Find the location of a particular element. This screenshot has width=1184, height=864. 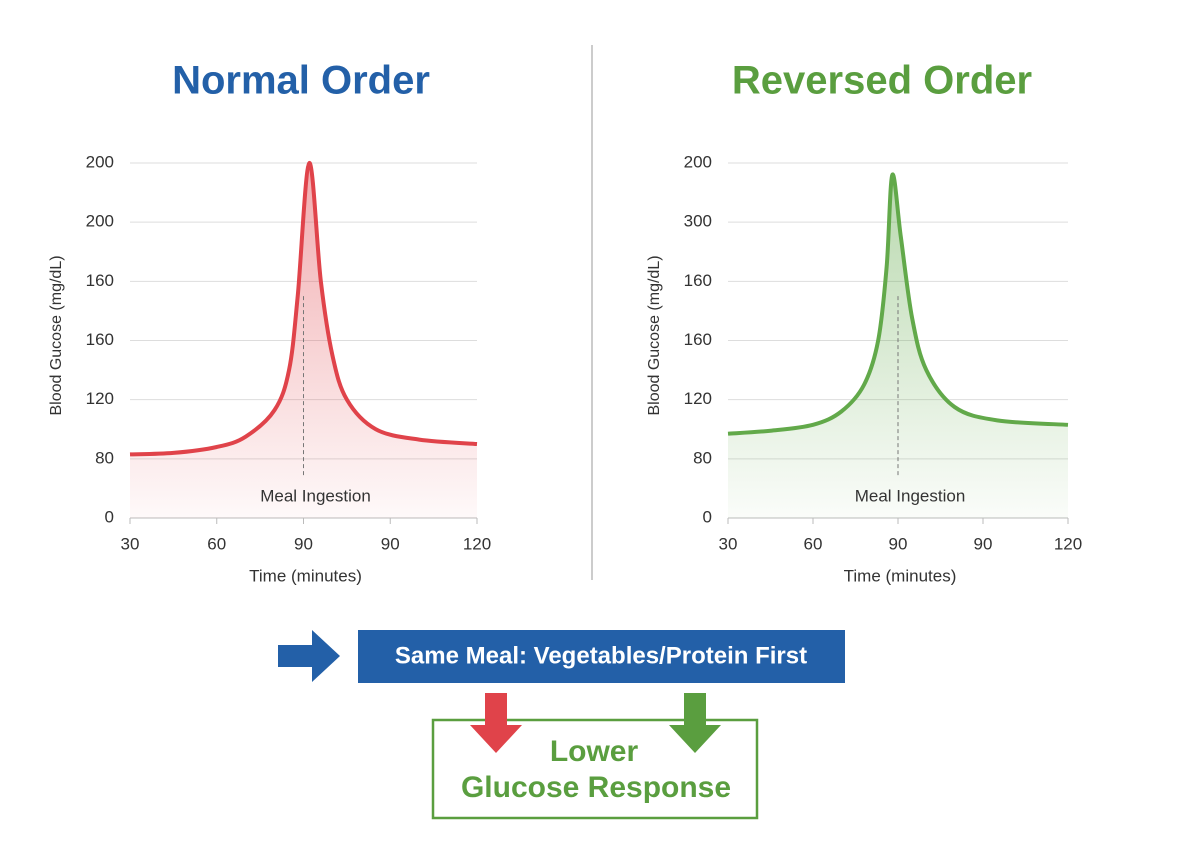

down-arrow-green is located at coordinates (695, 723).